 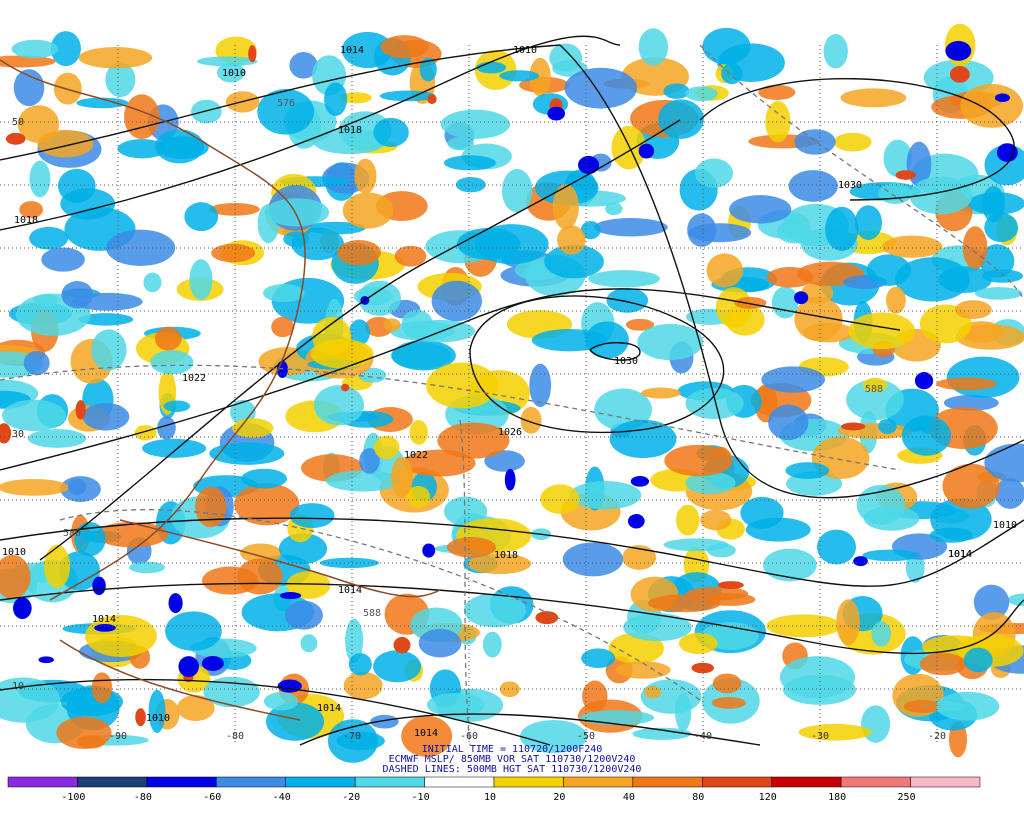 What do you see at coordinates (907, 797) in the screenshot?
I see `colorbar-label: 250` at bounding box center [907, 797].